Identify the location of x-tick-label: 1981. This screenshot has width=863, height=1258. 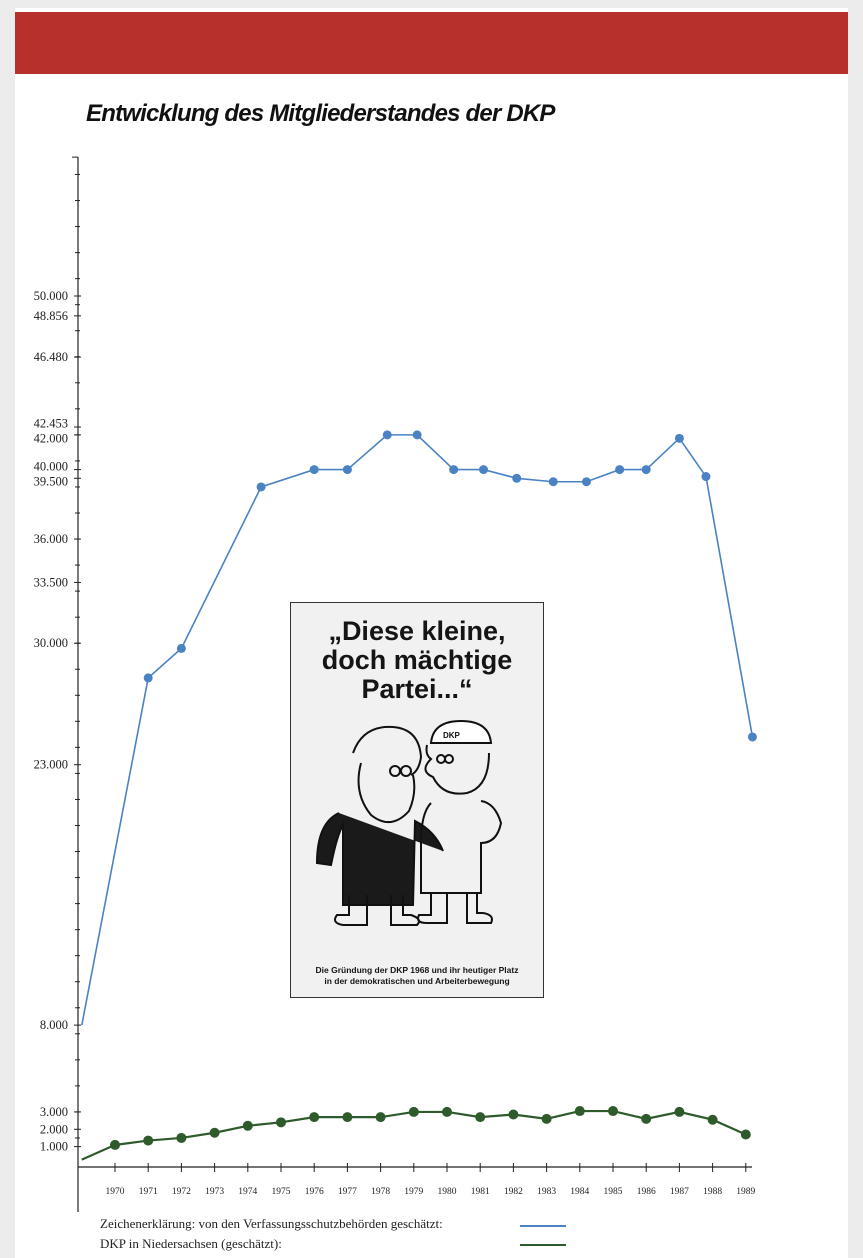
(480, 1192).